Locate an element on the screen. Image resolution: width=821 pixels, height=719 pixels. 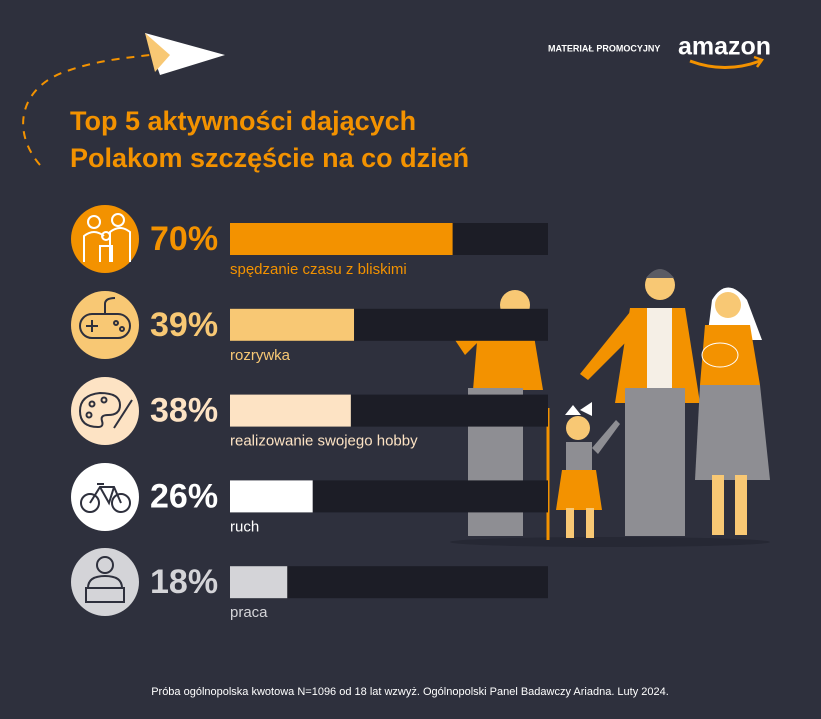
category-label: ruch is located at coordinates (244, 526).